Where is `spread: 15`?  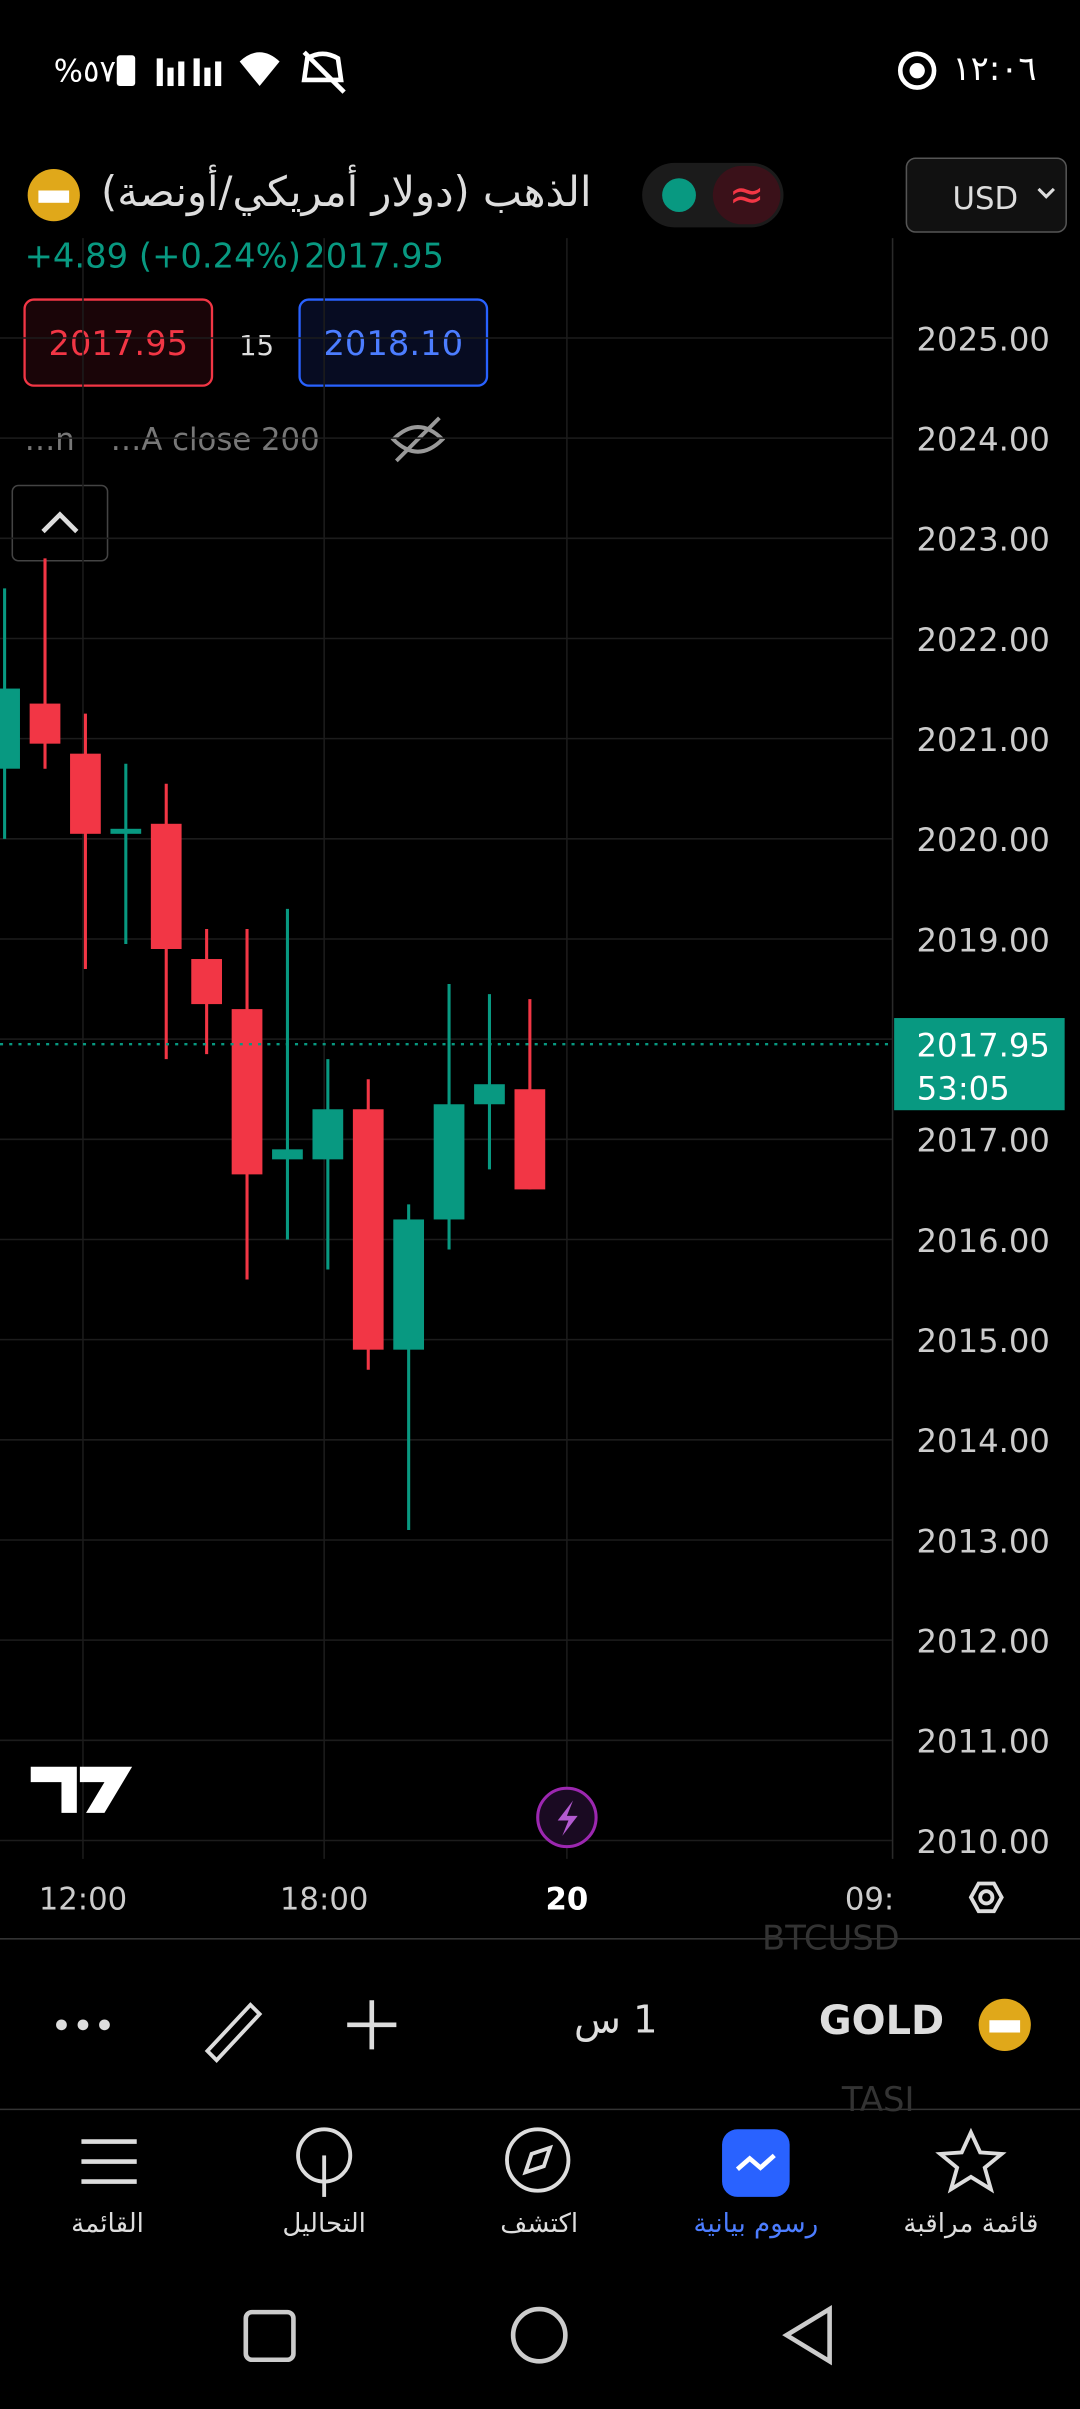
spread: 15 is located at coordinates (256, 345).